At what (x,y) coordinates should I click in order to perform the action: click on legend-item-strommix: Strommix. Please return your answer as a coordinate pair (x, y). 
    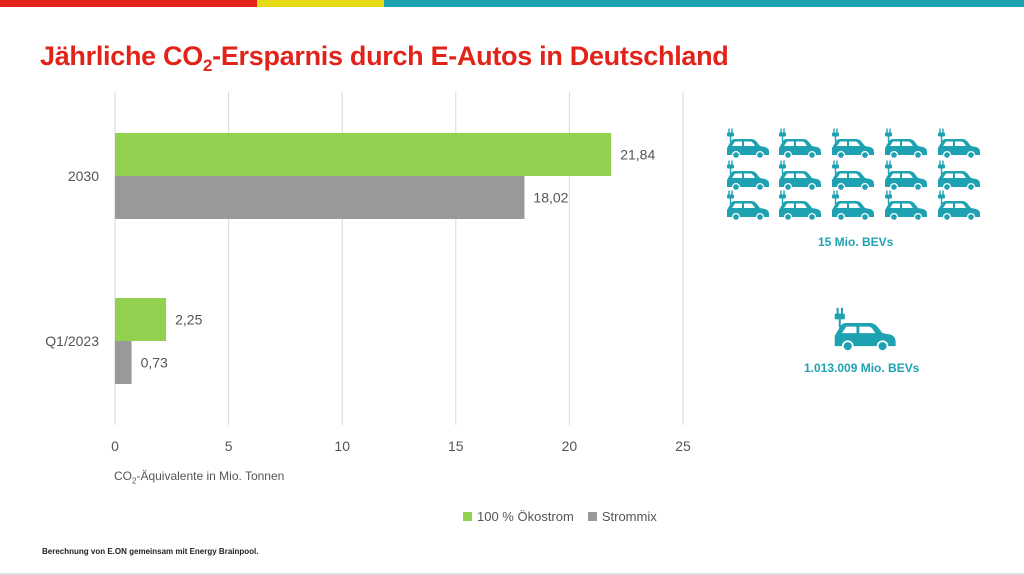
    Looking at the image, I should click on (622, 516).